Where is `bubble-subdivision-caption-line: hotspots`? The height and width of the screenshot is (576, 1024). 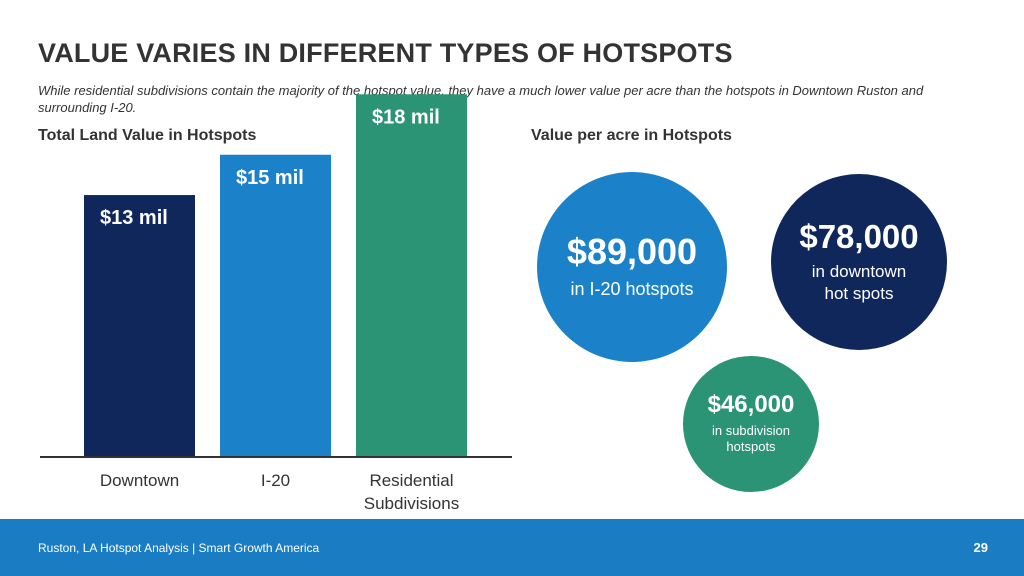 bubble-subdivision-caption-line: hotspots is located at coordinates (751, 446).